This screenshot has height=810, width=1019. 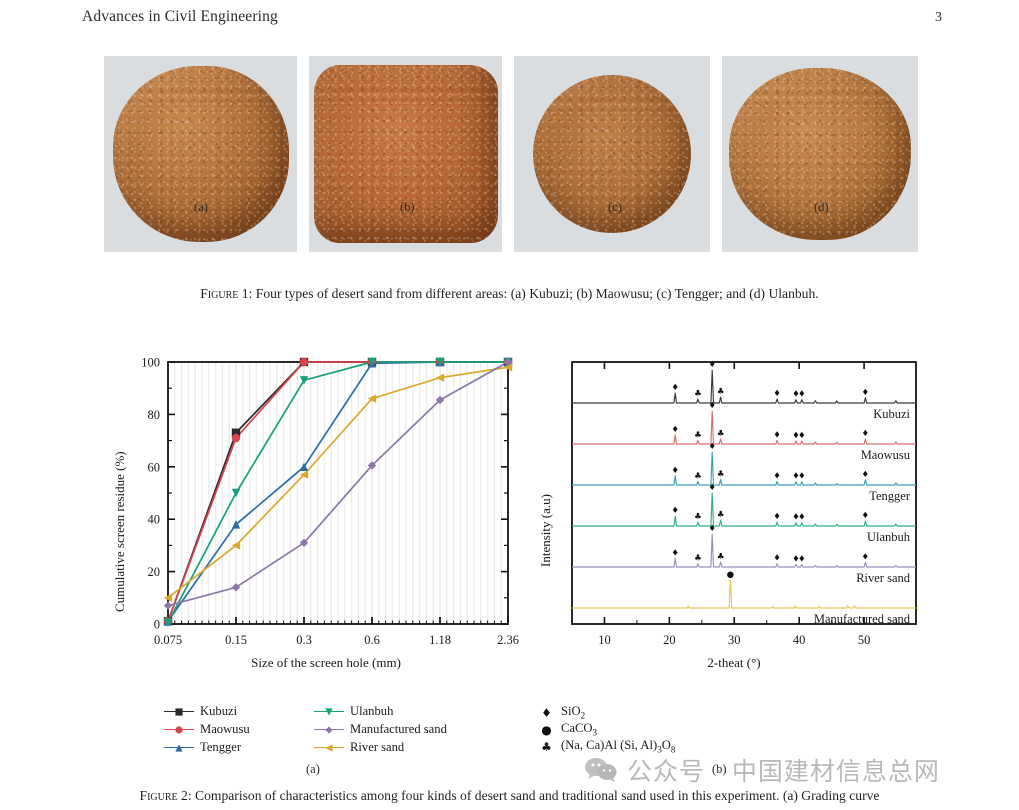 What do you see at coordinates (886, 455) in the screenshot?
I see `svg-text: Maowusu` at bounding box center [886, 455].